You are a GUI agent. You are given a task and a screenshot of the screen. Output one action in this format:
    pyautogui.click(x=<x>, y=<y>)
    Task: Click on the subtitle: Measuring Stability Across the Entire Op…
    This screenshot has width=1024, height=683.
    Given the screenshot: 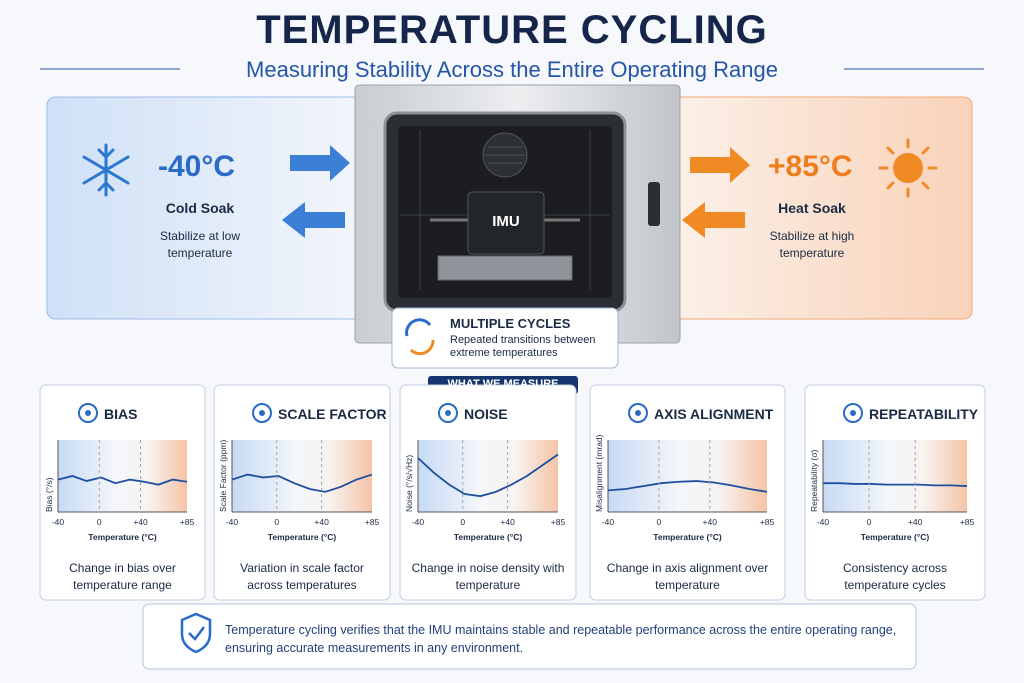 What is the action you would take?
    pyautogui.click(x=512, y=69)
    